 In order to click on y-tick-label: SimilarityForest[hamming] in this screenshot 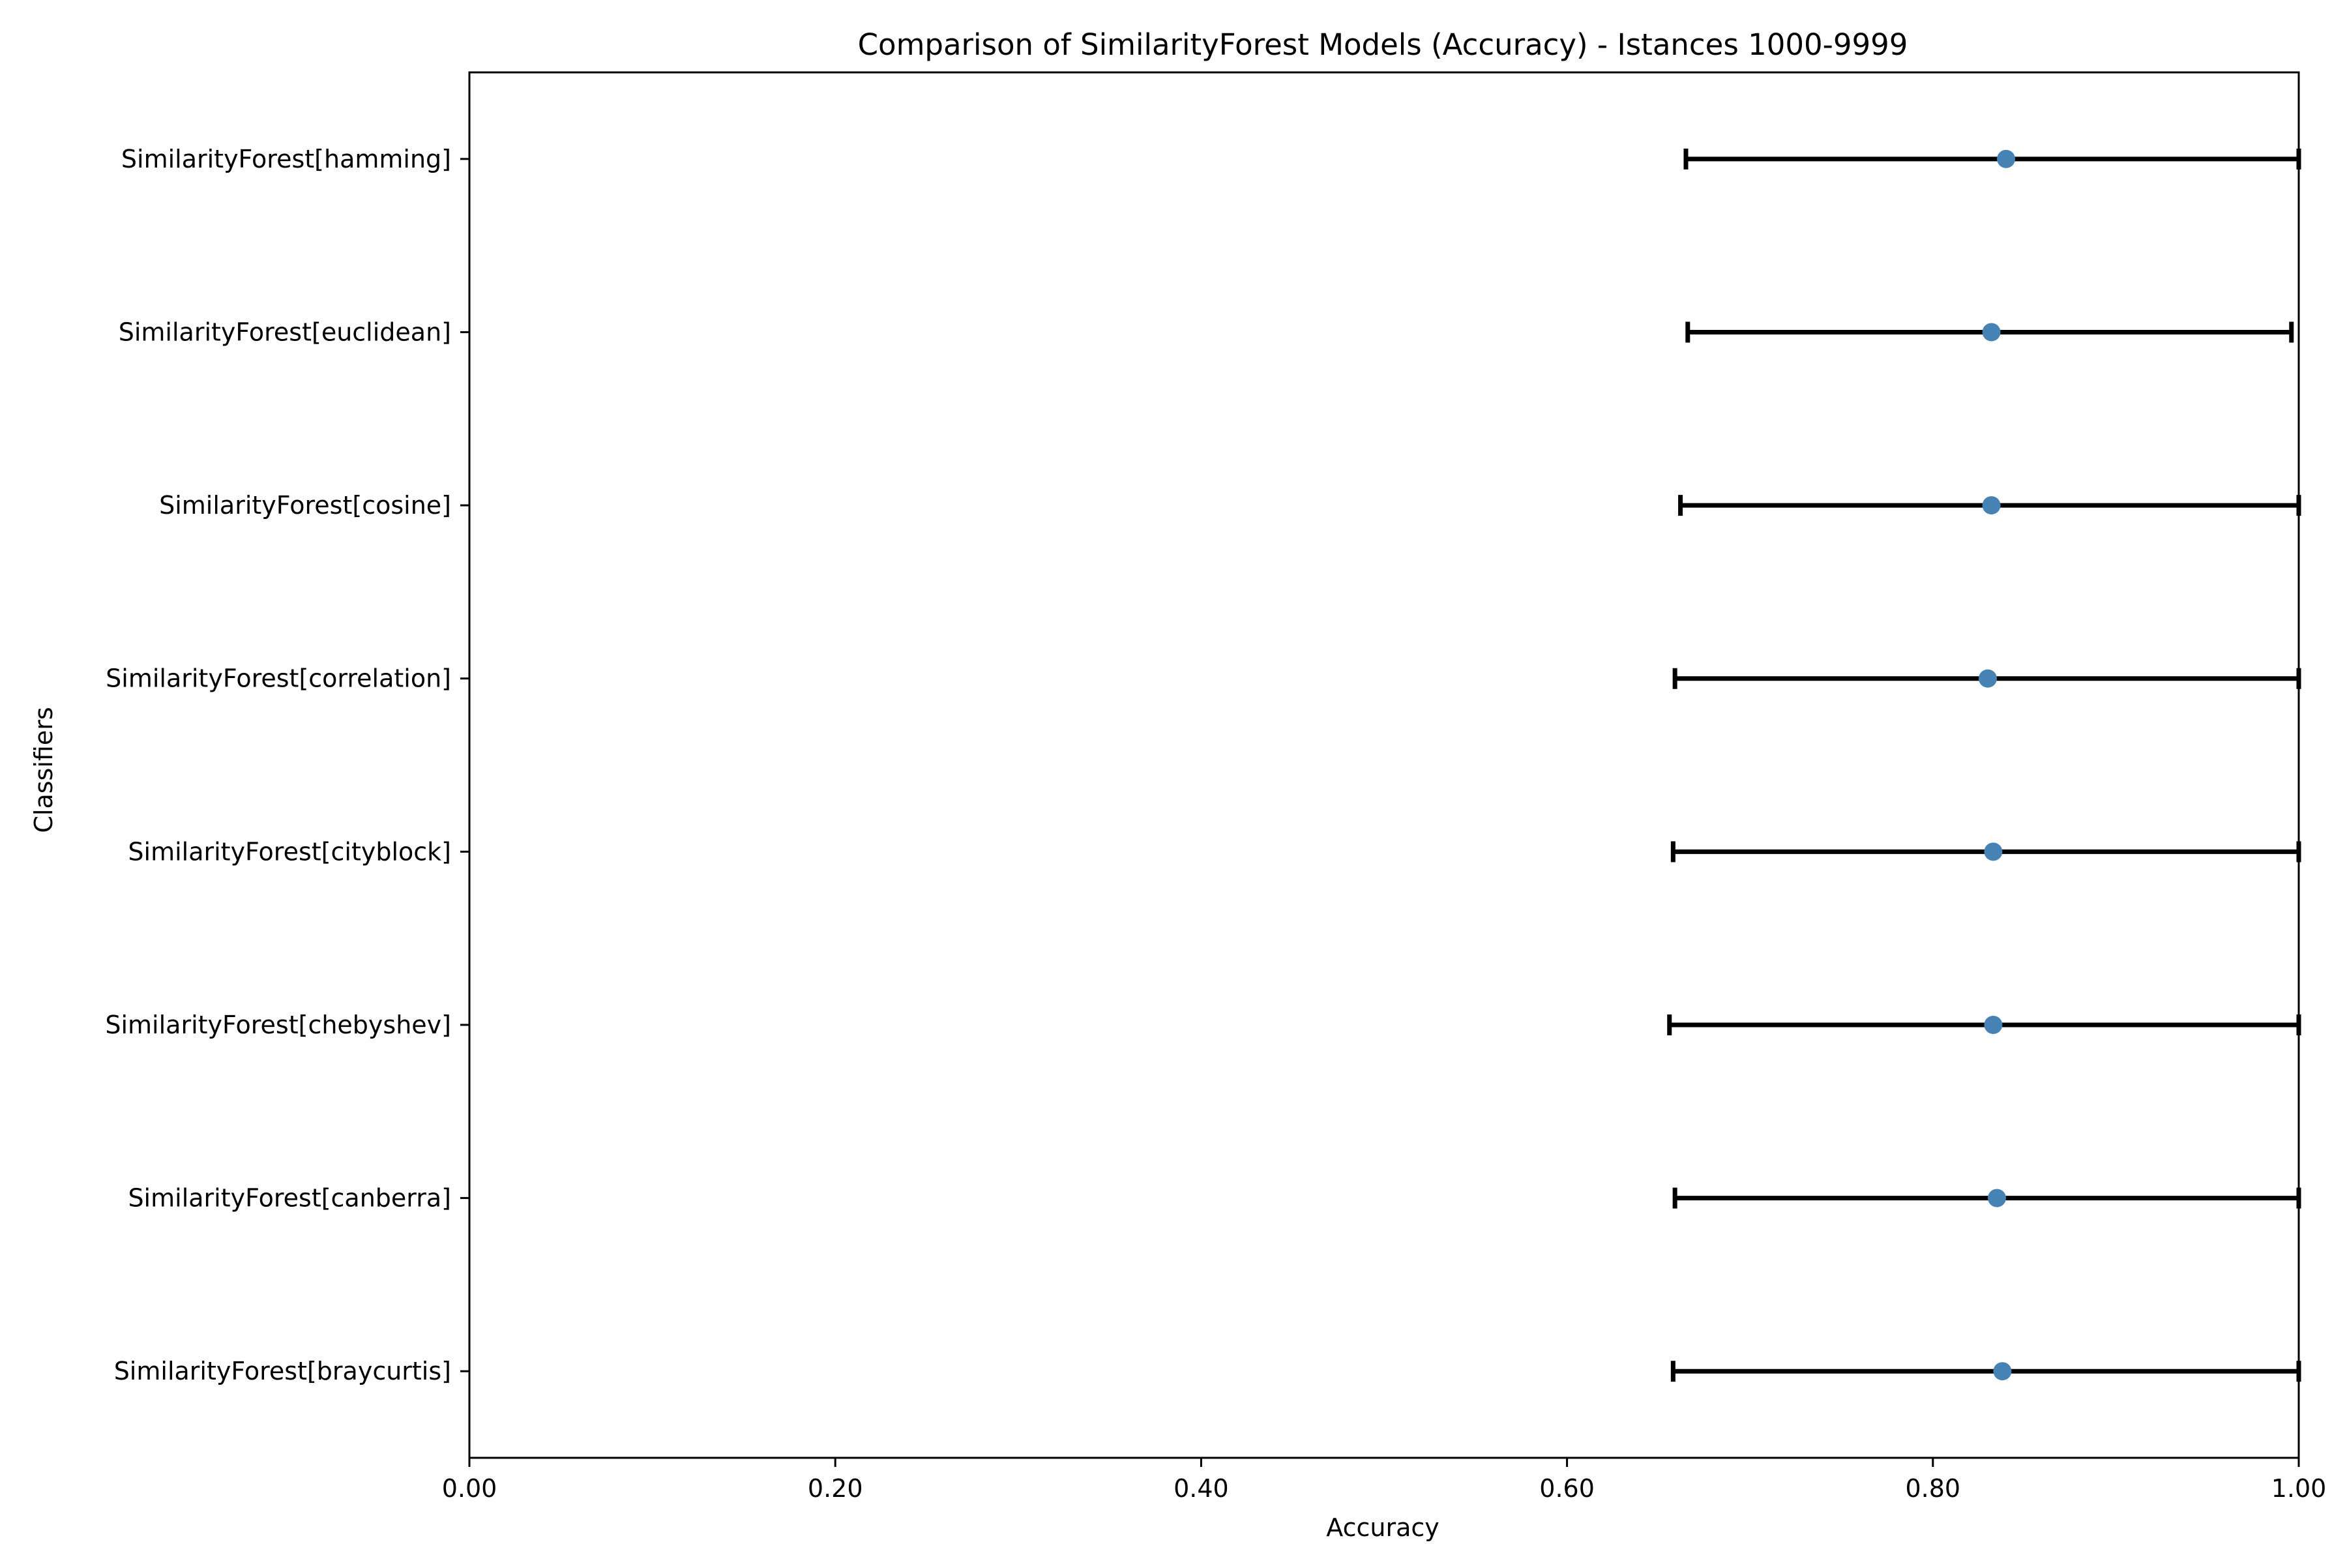, I will do `click(286, 159)`.